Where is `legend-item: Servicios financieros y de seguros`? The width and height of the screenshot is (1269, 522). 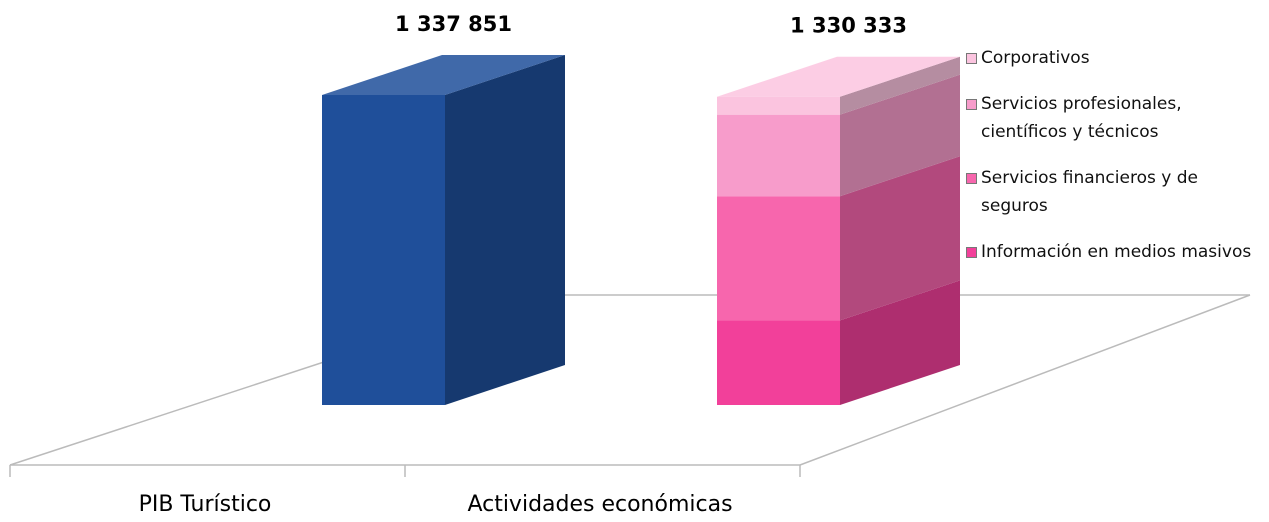
legend-item: Servicios financieros y de seguros is located at coordinates (1111, 192).